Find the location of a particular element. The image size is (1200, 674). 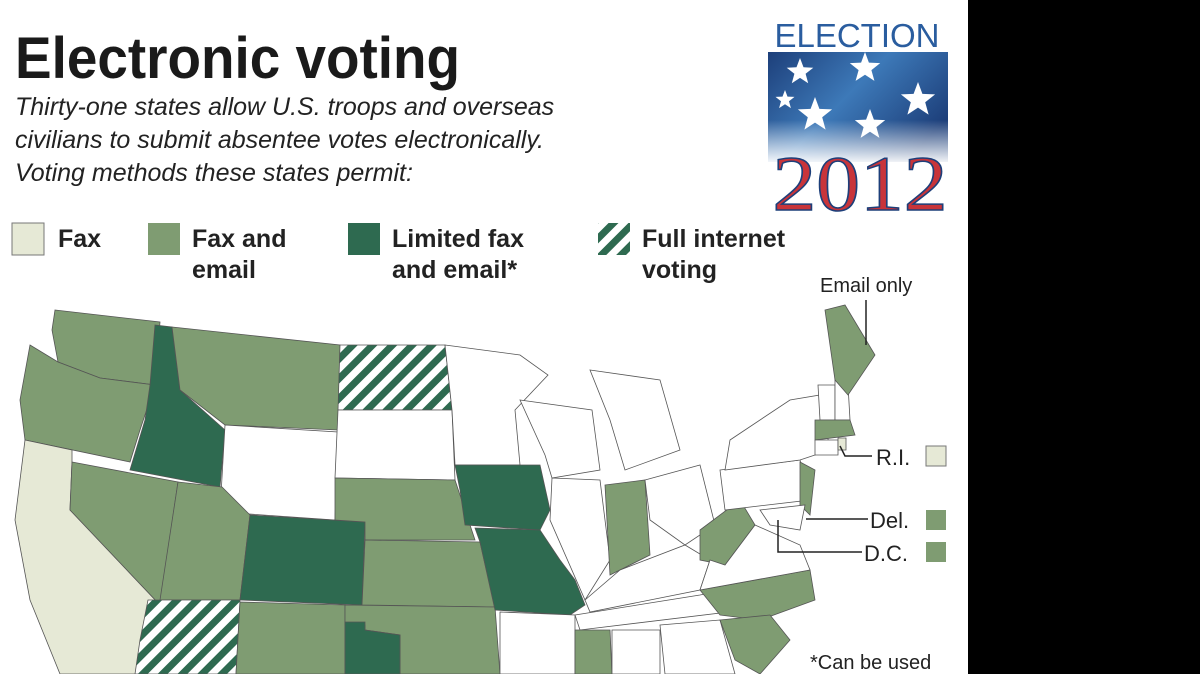

flag-fade is located at coordinates (858, 142).